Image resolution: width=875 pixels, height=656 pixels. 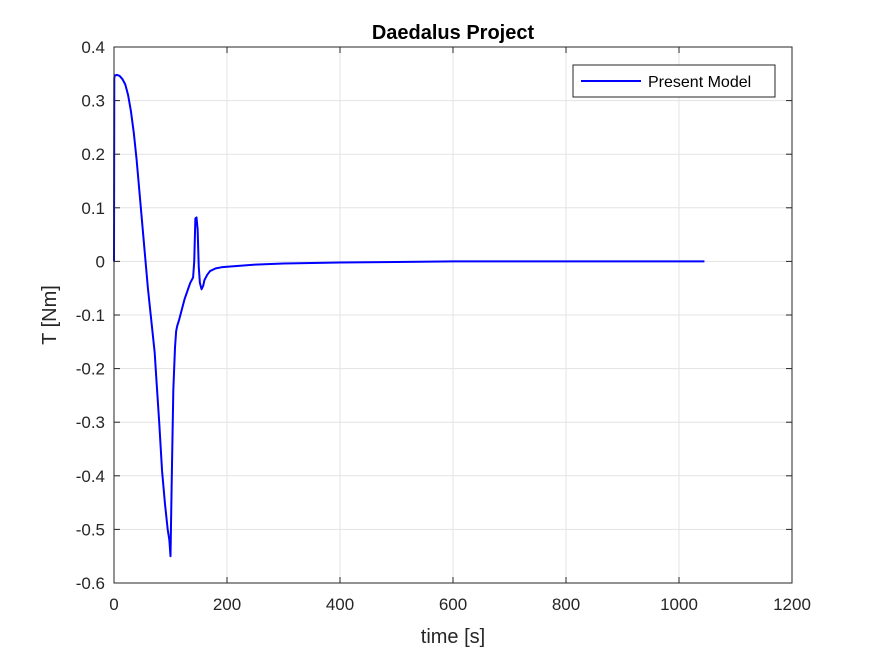 I want to click on x-tick-label: 1000, so click(x=679, y=604).